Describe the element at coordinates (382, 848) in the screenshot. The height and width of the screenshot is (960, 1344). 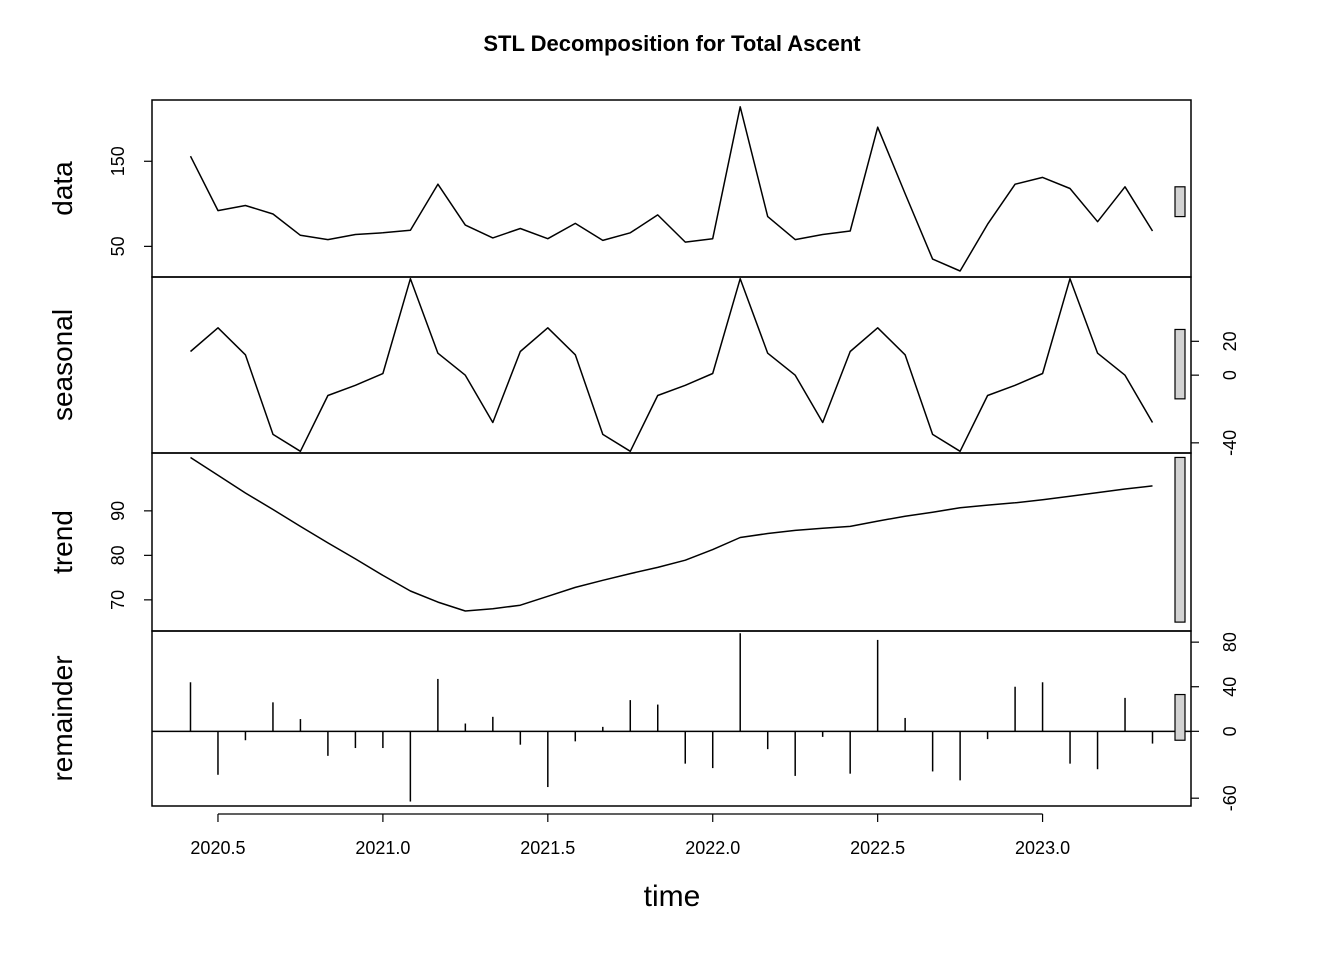
I see `x-tick-label-1: 2021.0` at that location.